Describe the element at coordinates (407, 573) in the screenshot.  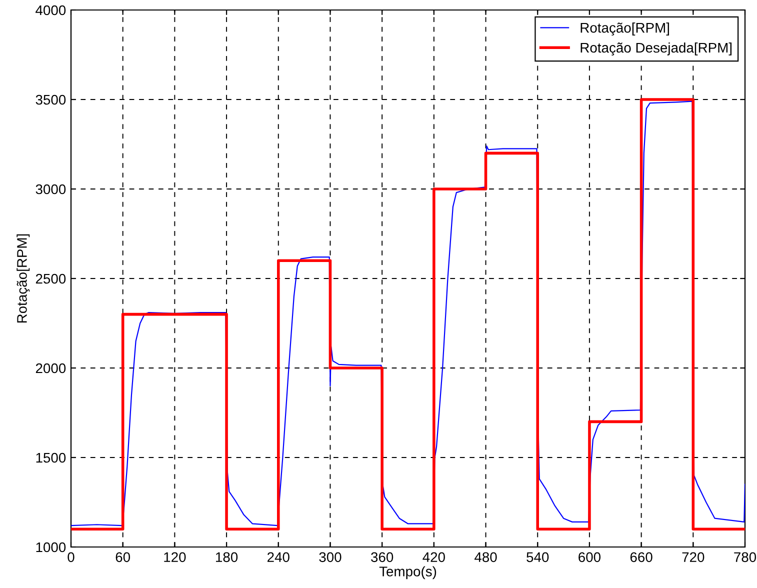
I see `x-axis-title: Tempo(s)` at that location.